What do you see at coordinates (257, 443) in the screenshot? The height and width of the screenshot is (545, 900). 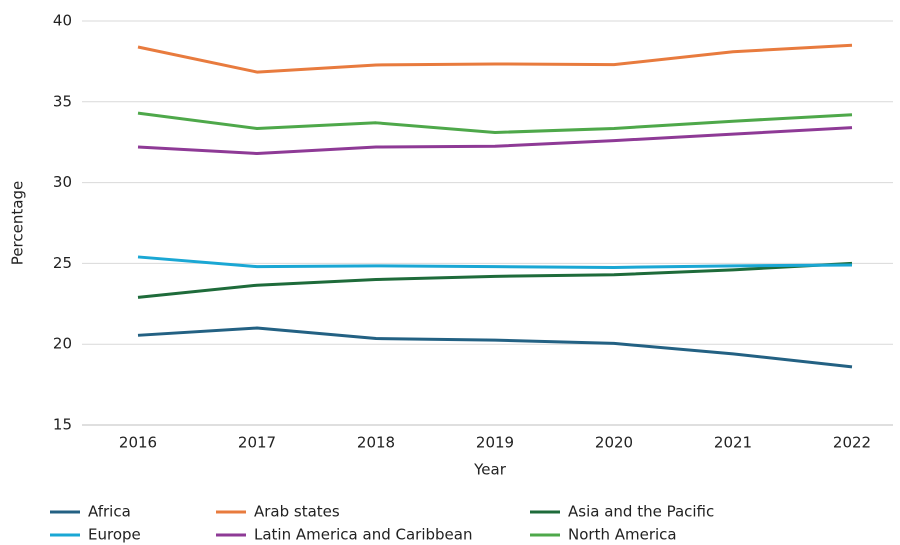 I see `x-tick-label: 2017` at bounding box center [257, 443].